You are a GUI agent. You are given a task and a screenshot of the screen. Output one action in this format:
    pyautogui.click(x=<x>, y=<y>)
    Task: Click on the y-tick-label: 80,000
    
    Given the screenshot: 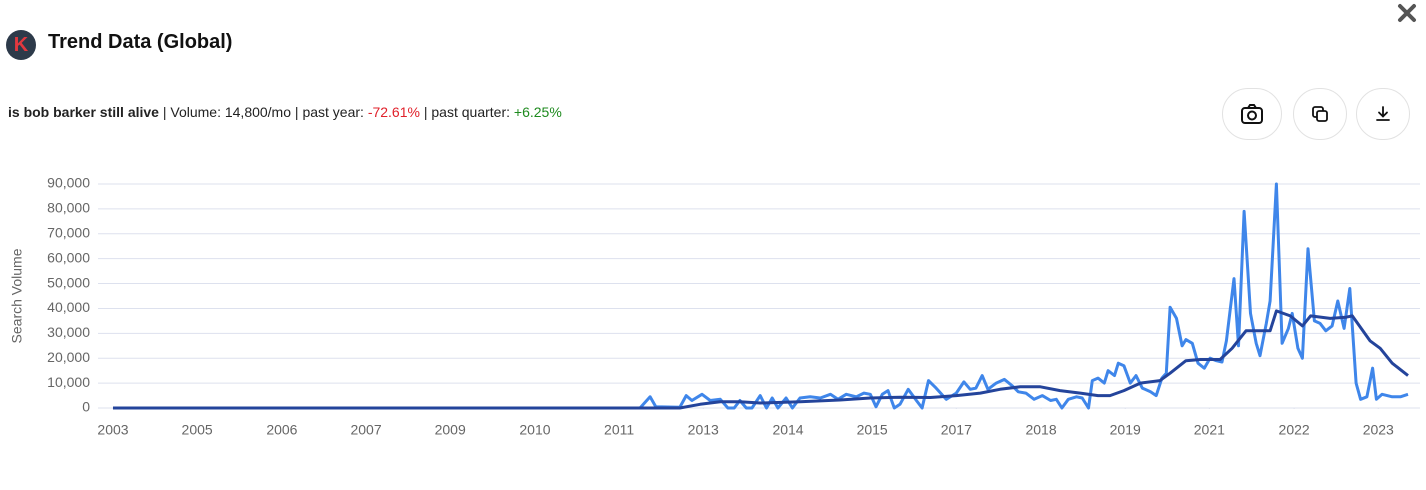 What is the action you would take?
    pyautogui.click(x=68, y=208)
    